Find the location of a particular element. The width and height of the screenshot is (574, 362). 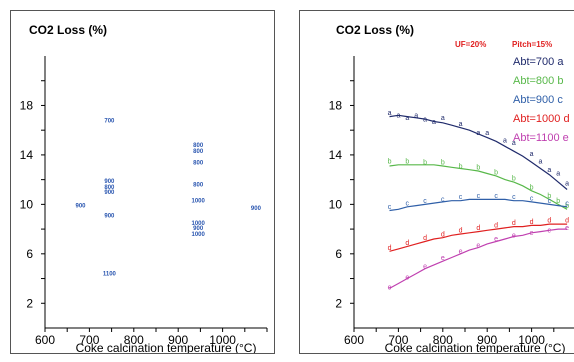

left-x-tick-label: 600 is located at coordinates (45, 340).